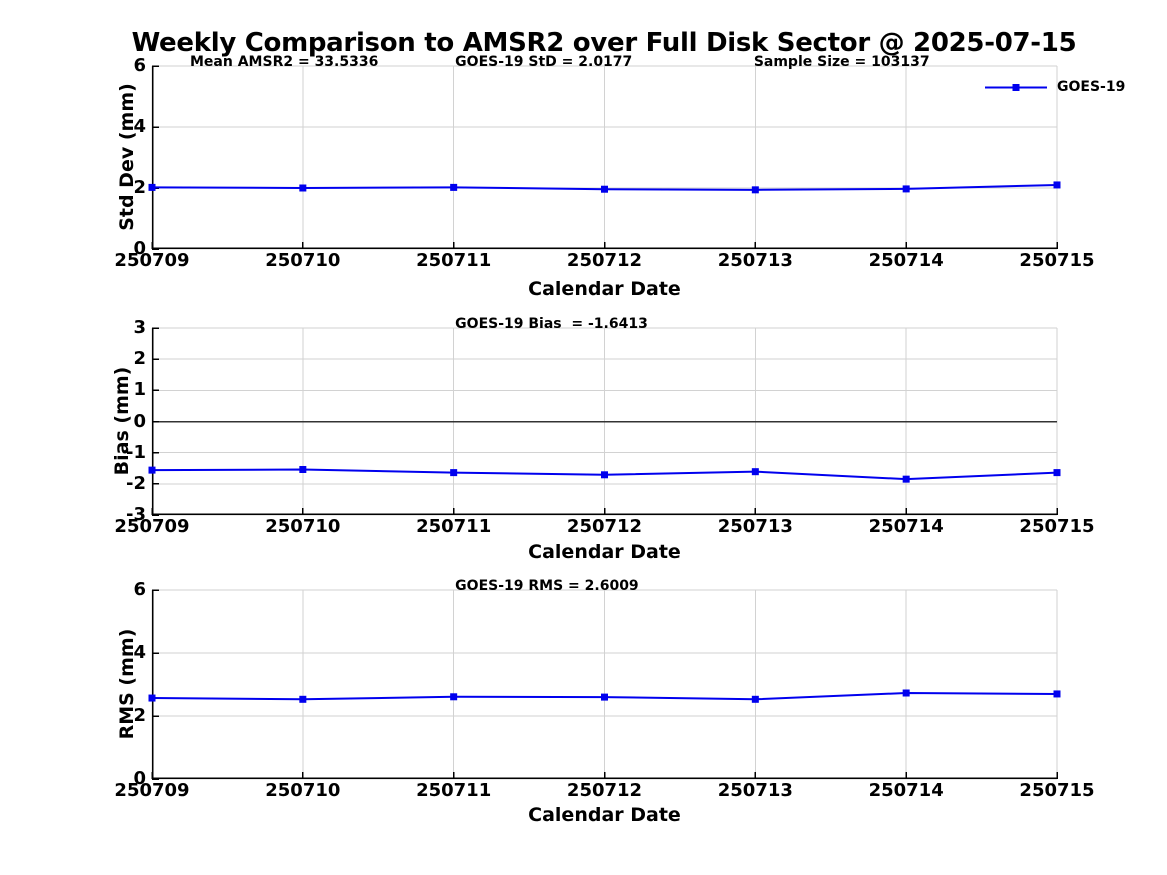 The width and height of the screenshot is (1167, 875). Describe the element at coordinates (139, 390) in the screenshot. I see `y-tick-label: 1` at that location.